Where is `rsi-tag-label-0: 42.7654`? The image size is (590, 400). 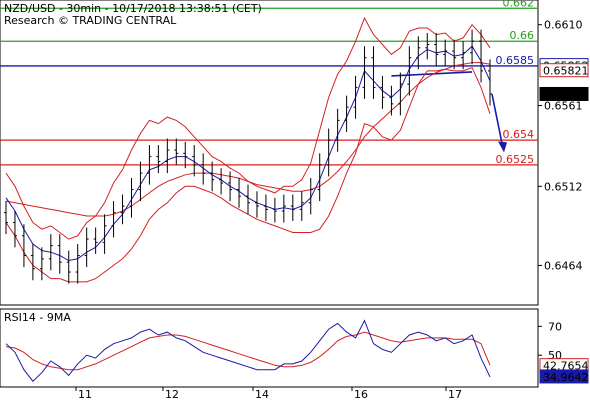
rsi-tag-label-0: 42.7654 is located at coordinates (566, 366).